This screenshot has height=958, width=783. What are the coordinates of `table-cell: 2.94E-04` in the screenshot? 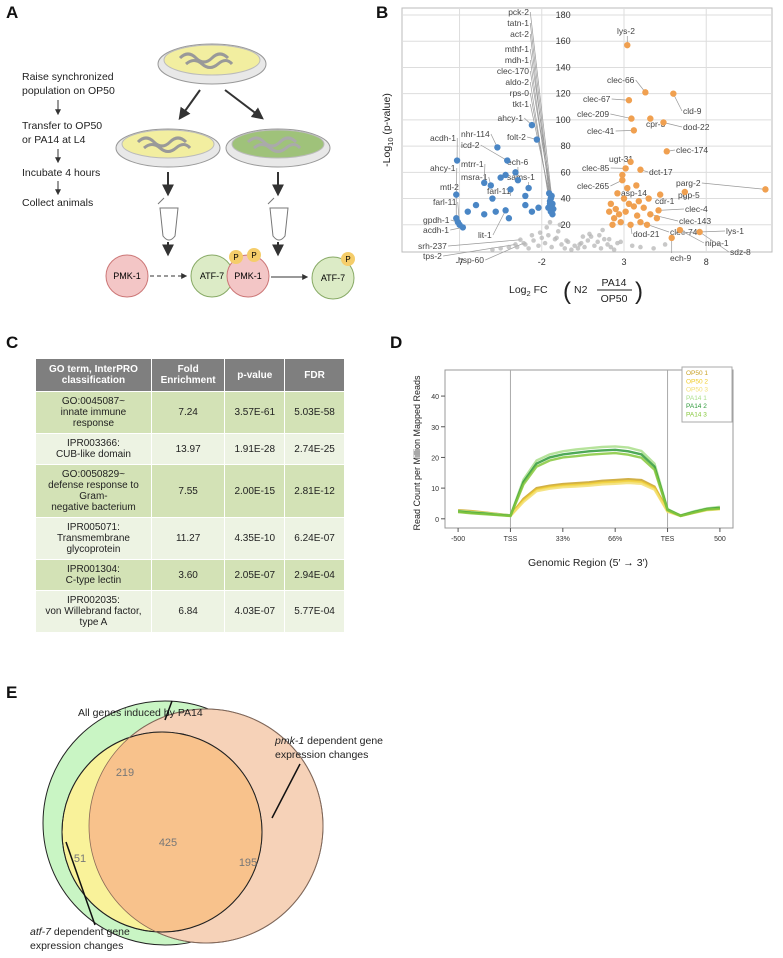 It's located at (314, 575).